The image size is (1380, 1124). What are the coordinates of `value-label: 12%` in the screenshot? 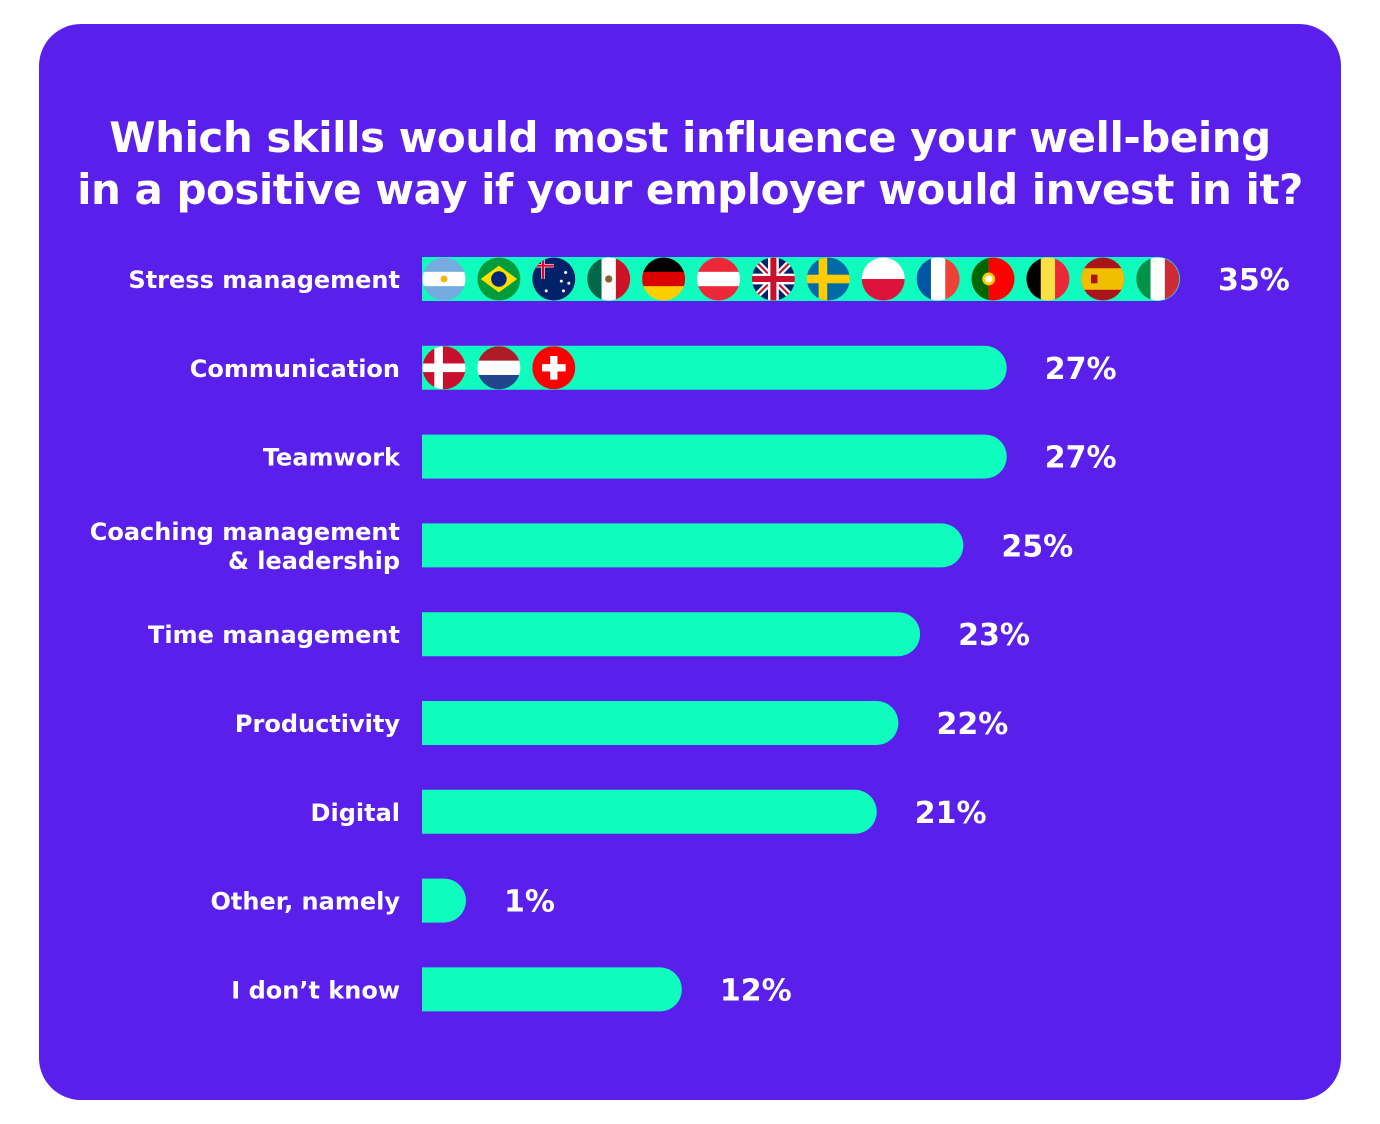 It's located at (756, 990).